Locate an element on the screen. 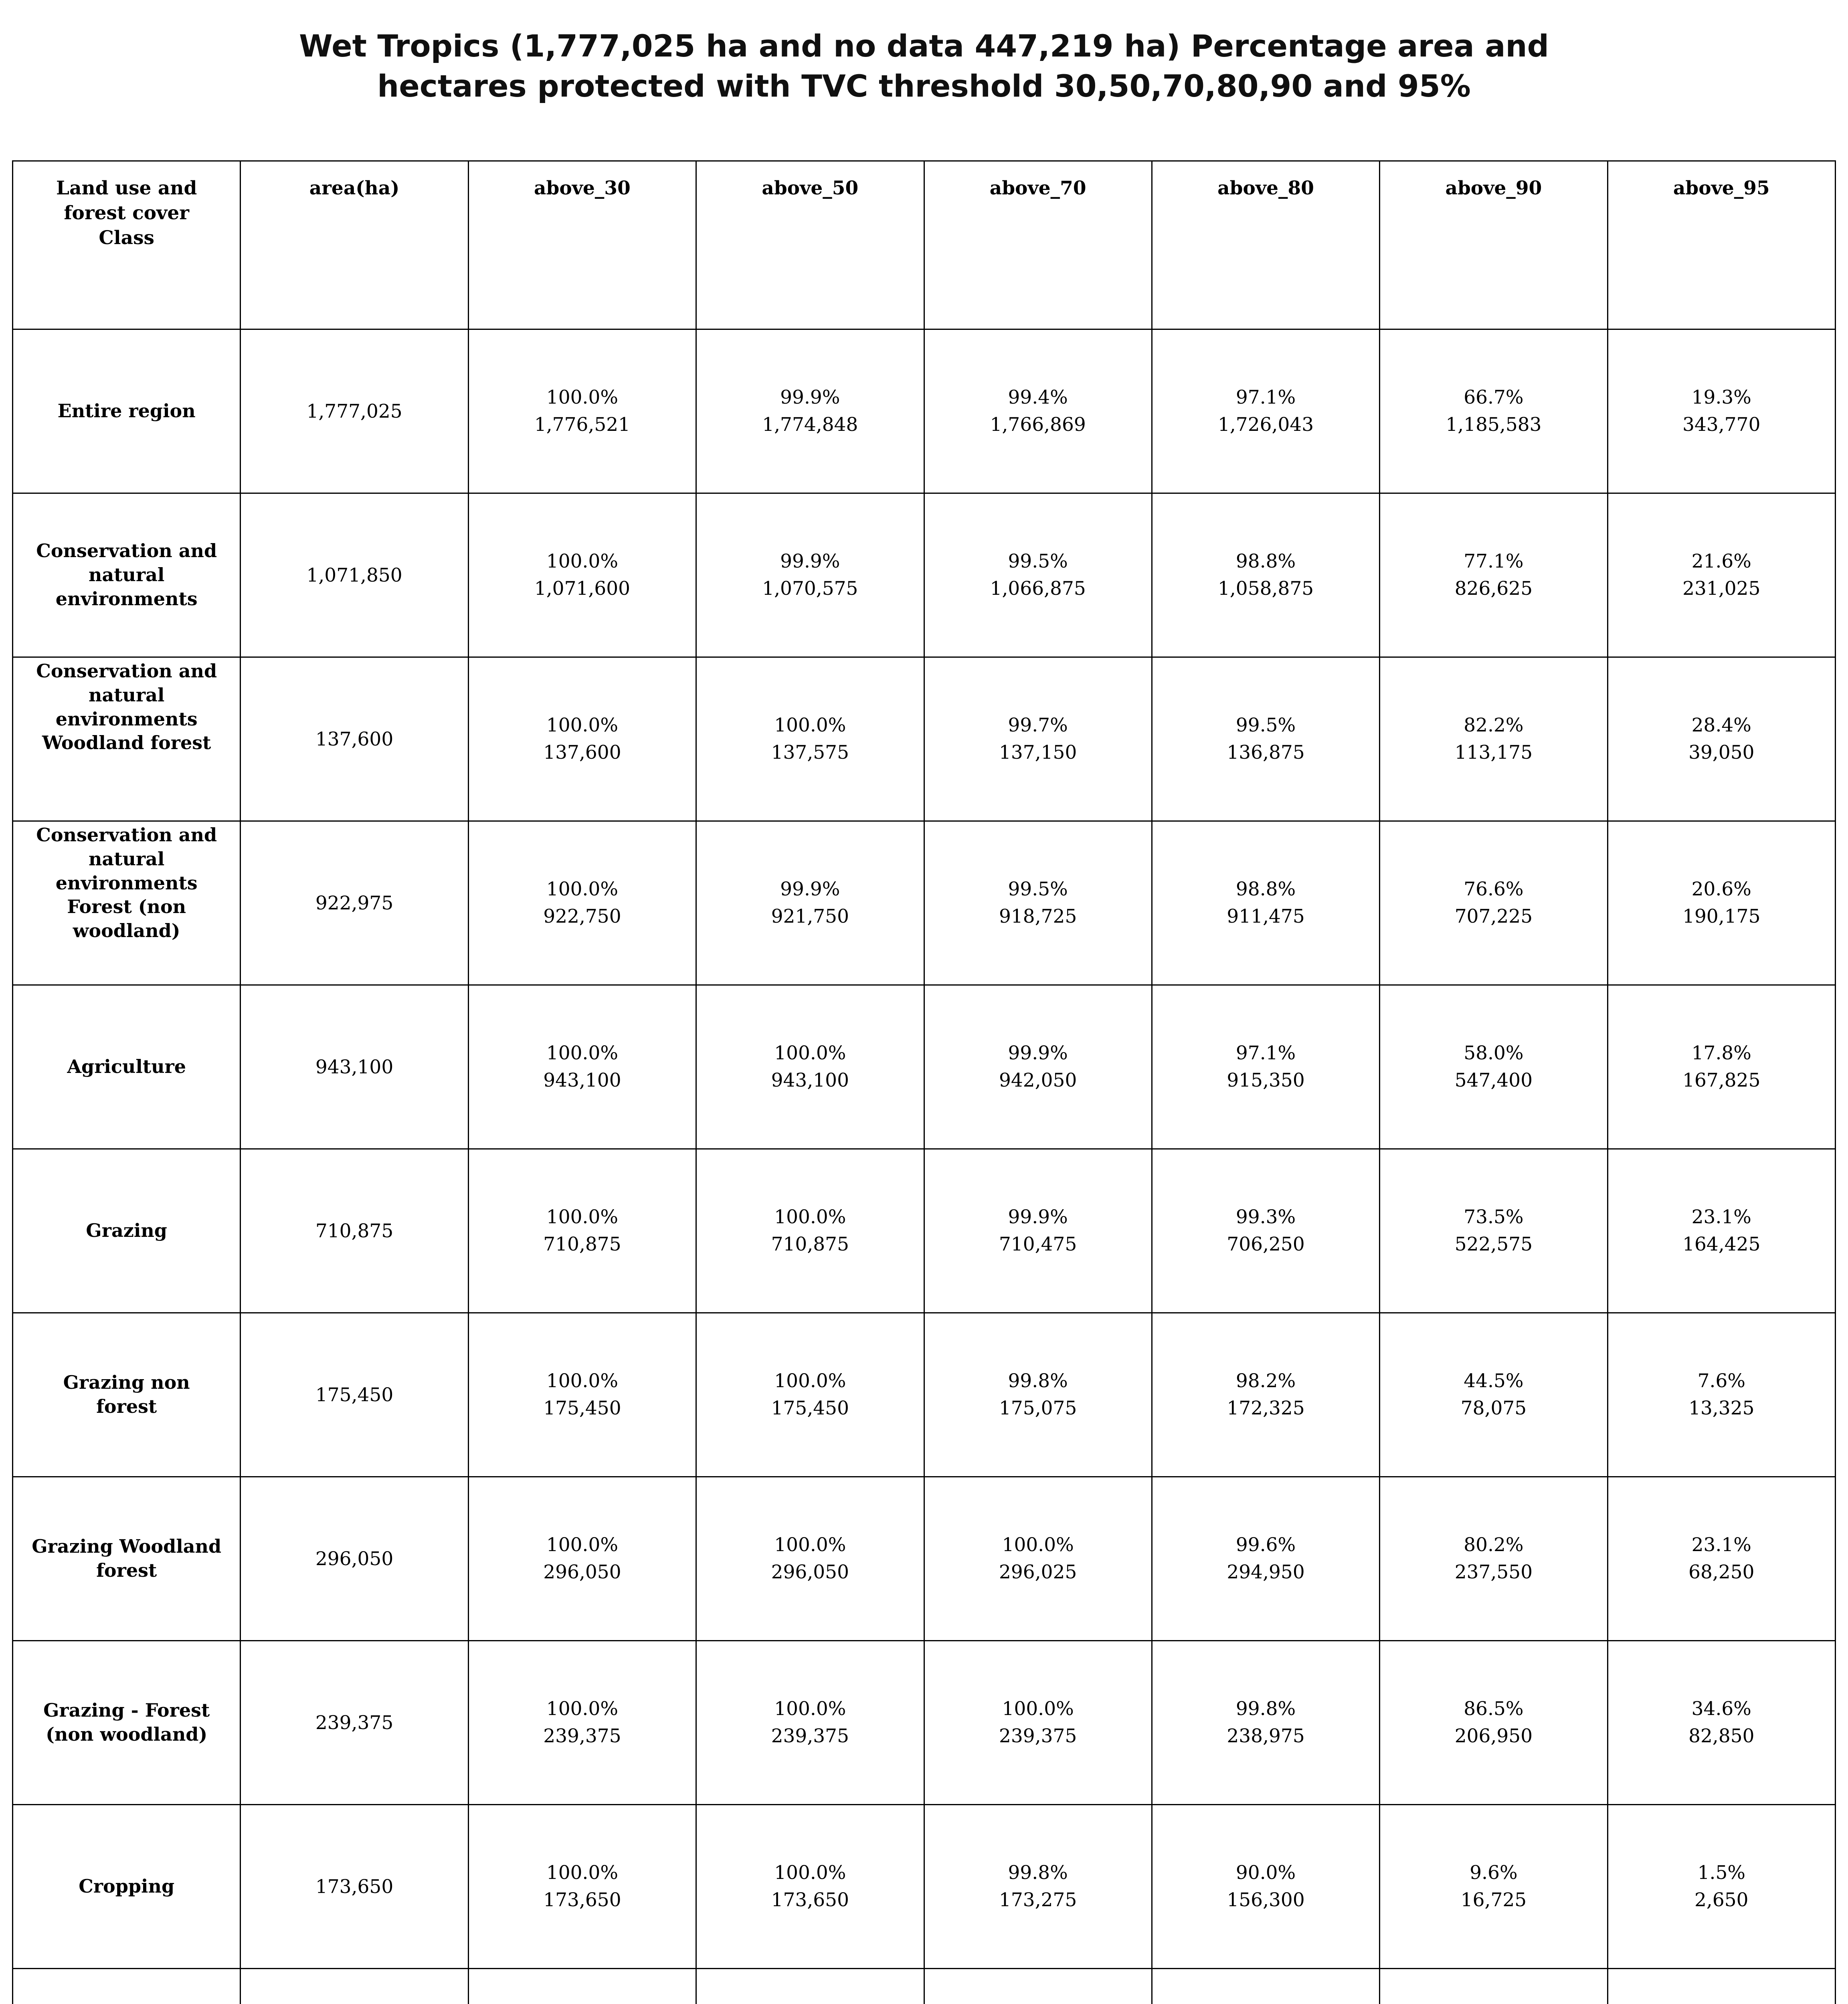  data-cell: 7.6% 13,325 is located at coordinates (1721, 1394).